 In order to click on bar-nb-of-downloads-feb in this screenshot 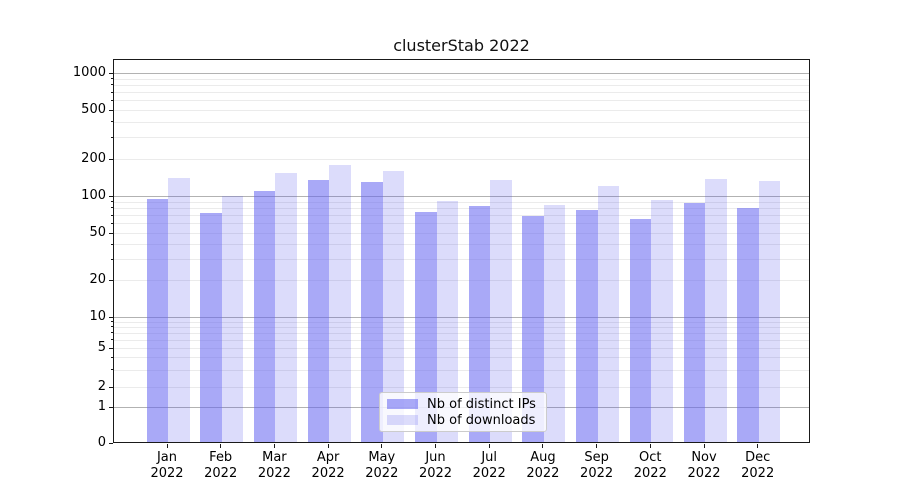, I will do `click(232, 318)`.